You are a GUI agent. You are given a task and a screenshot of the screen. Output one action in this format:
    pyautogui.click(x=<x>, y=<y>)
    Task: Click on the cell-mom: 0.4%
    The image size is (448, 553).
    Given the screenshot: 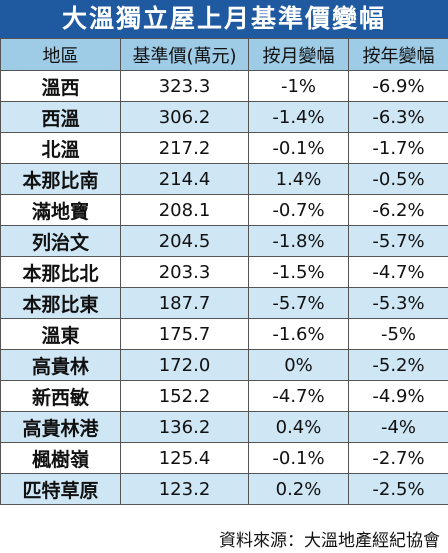 What is the action you would take?
    pyautogui.click(x=298, y=427)
    